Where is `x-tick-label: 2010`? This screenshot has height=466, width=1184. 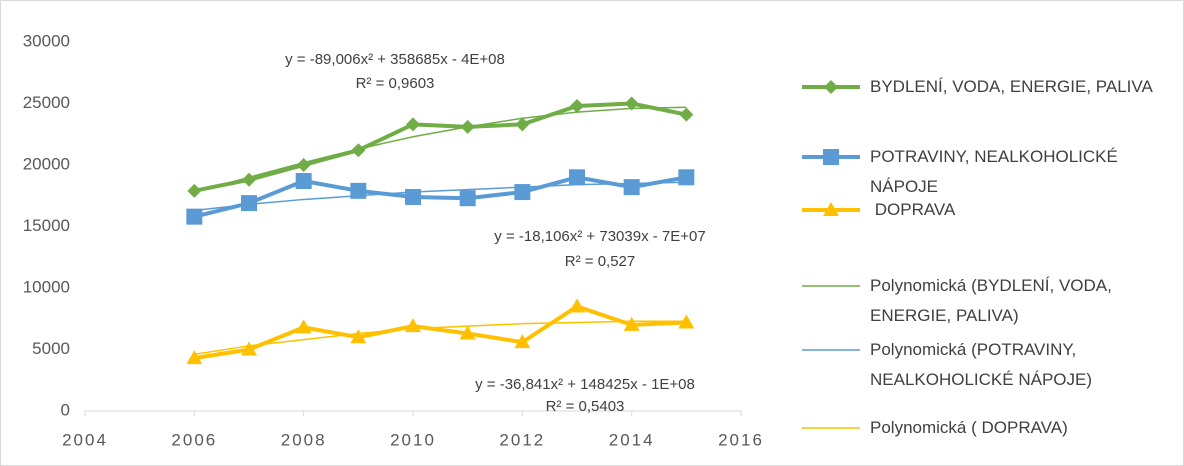 x-tick-label: 2010 is located at coordinates (413, 439).